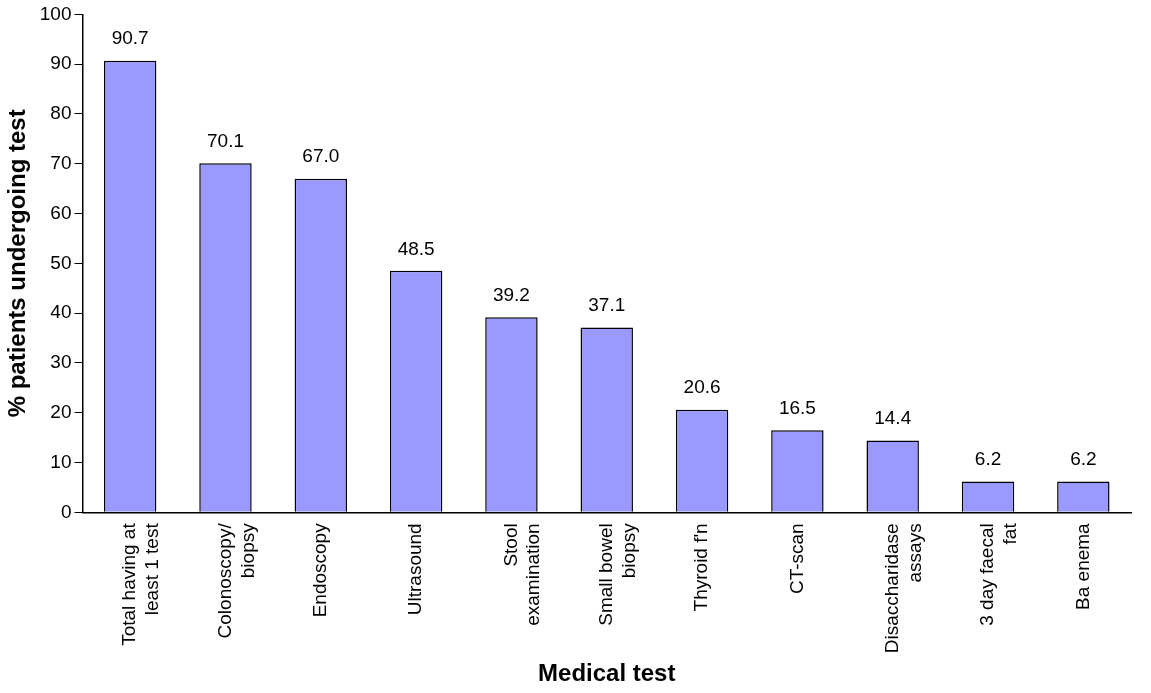  Describe the element at coordinates (702, 387) in the screenshot. I see `data-label: 20.6` at that location.